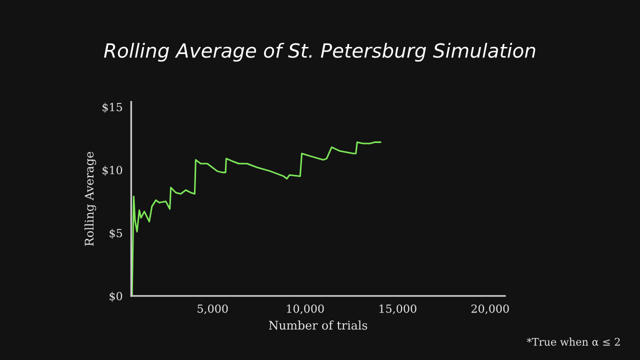 Image resolution: width=640 pixels, height=360 pixels. I want to click on y-tick-label: $10, so click(112, 171).